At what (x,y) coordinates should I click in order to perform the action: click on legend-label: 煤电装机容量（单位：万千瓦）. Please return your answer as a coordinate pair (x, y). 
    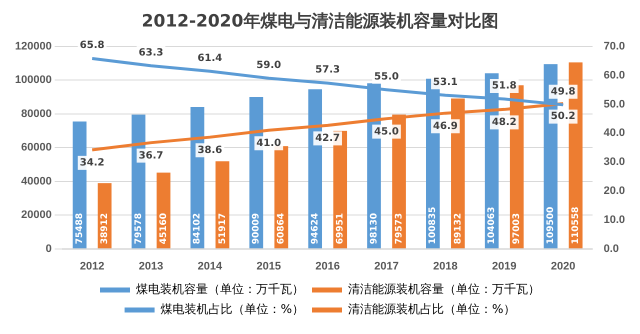
    Looking at the image, I should click on (220, 289).